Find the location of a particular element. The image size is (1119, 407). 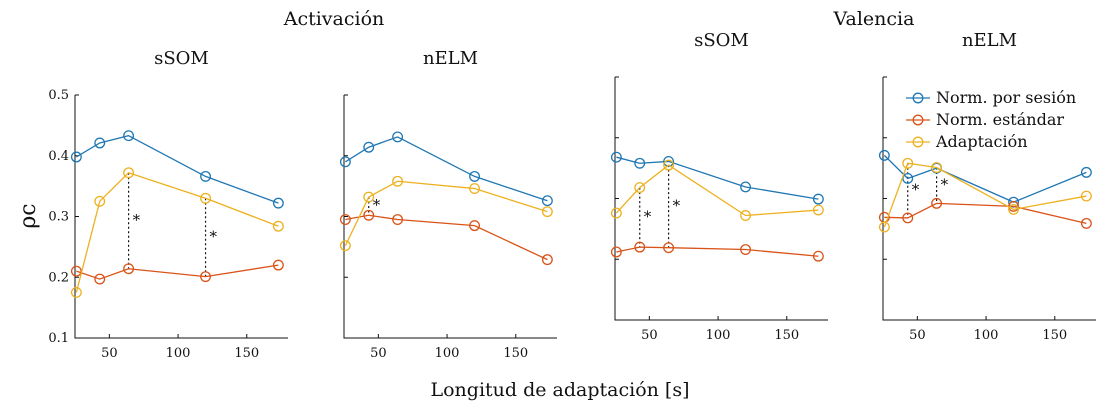

legend-label: Norm. estándar is located at coordinates (1000, 119).